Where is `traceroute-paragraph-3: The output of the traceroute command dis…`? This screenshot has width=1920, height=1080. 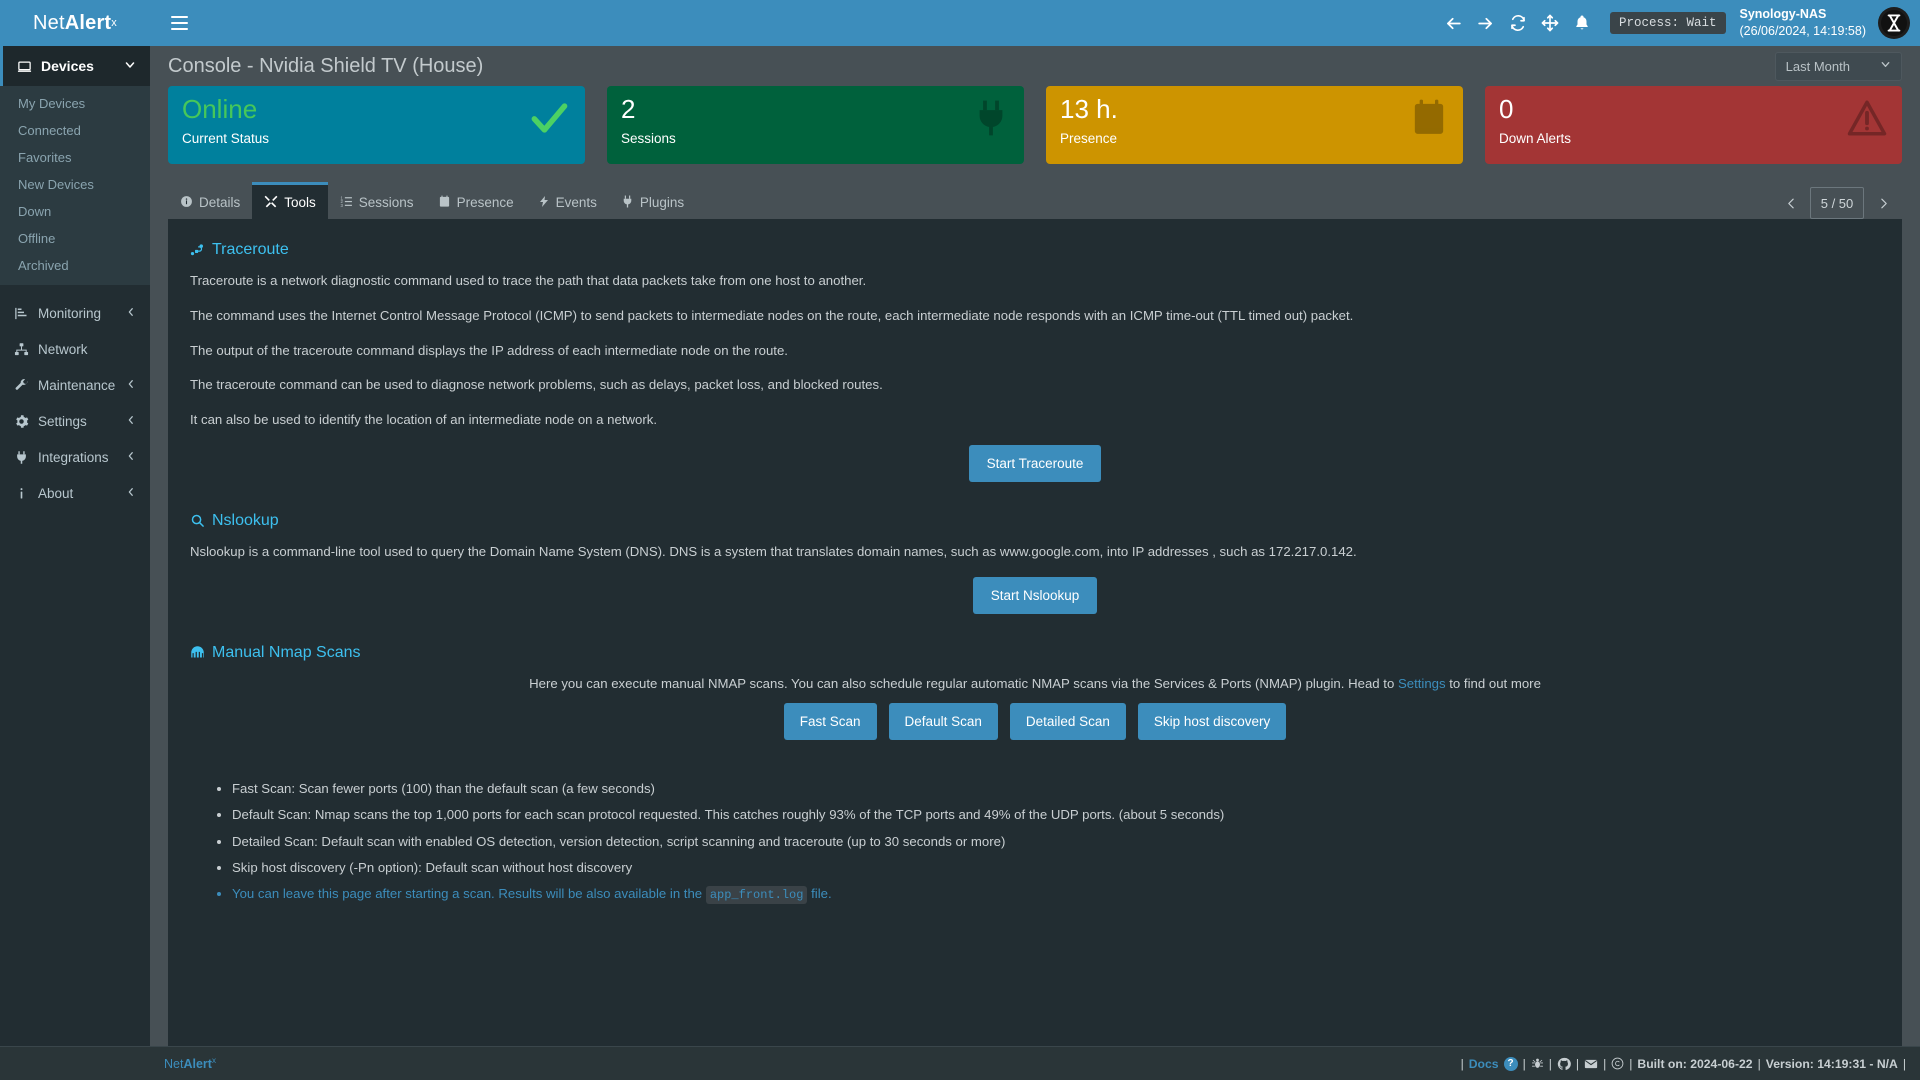 traceroute-paragraph-3: The output of the traceroute command dis… is located at coordinates (489, 350).